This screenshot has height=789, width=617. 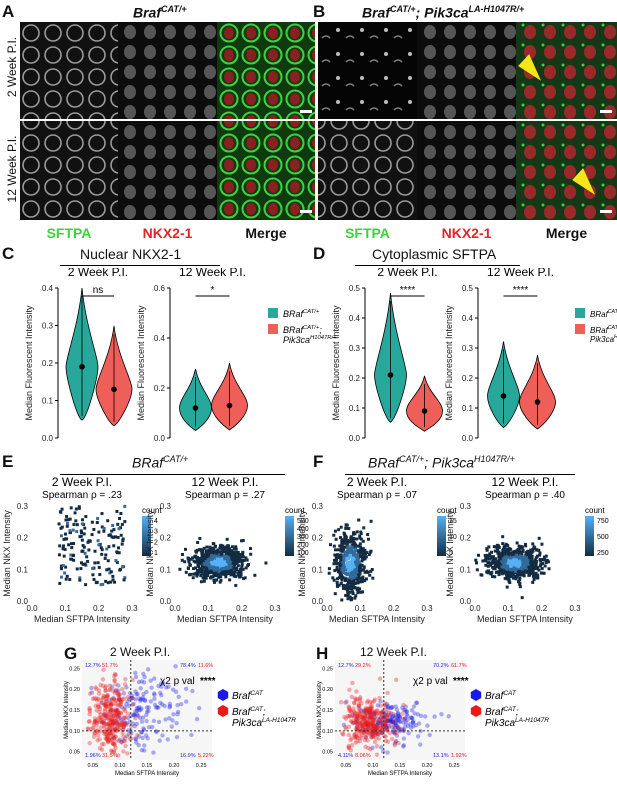 I want to click on colorbar-tick-label: 250, so click(x=603, y=553).